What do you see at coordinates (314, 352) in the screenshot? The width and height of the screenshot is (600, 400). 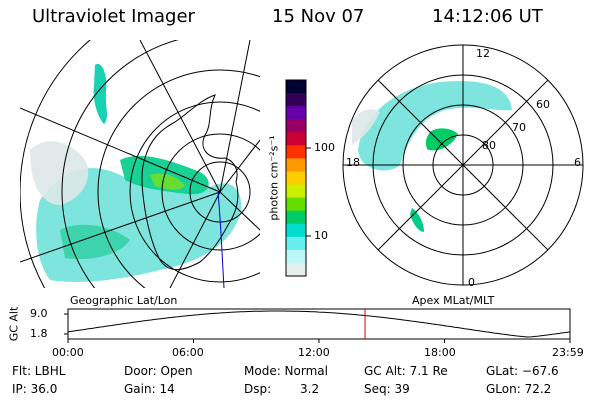 I see `timeline-x-tick-2: 12:00` at bounding box center [314, 352].